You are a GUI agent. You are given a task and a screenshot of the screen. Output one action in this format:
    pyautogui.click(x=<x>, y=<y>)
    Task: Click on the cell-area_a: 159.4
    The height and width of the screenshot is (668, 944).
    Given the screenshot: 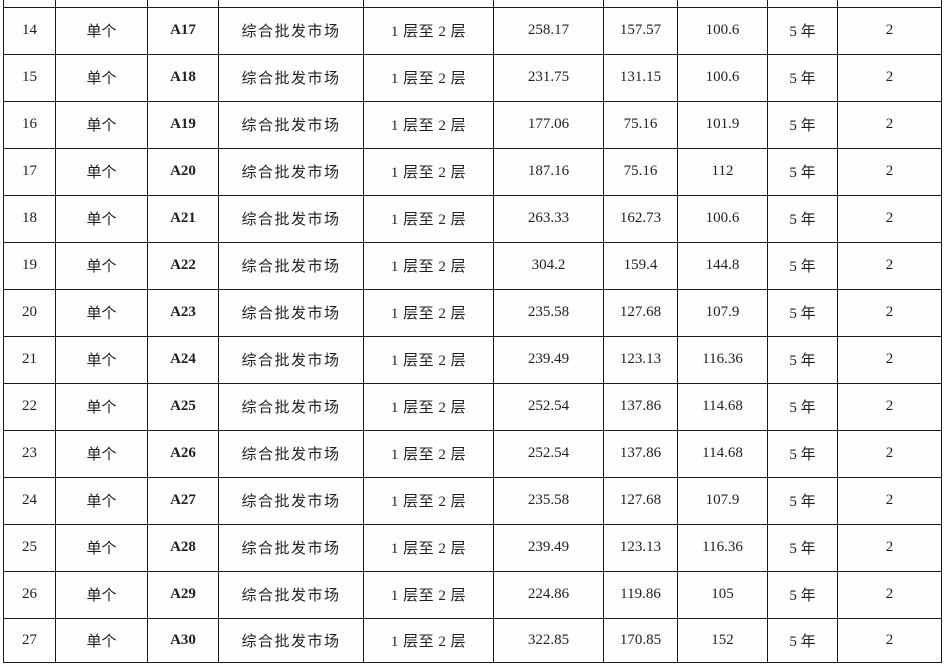 What is the action you would take?
    pyautogui.click(x=640, y=265)
    